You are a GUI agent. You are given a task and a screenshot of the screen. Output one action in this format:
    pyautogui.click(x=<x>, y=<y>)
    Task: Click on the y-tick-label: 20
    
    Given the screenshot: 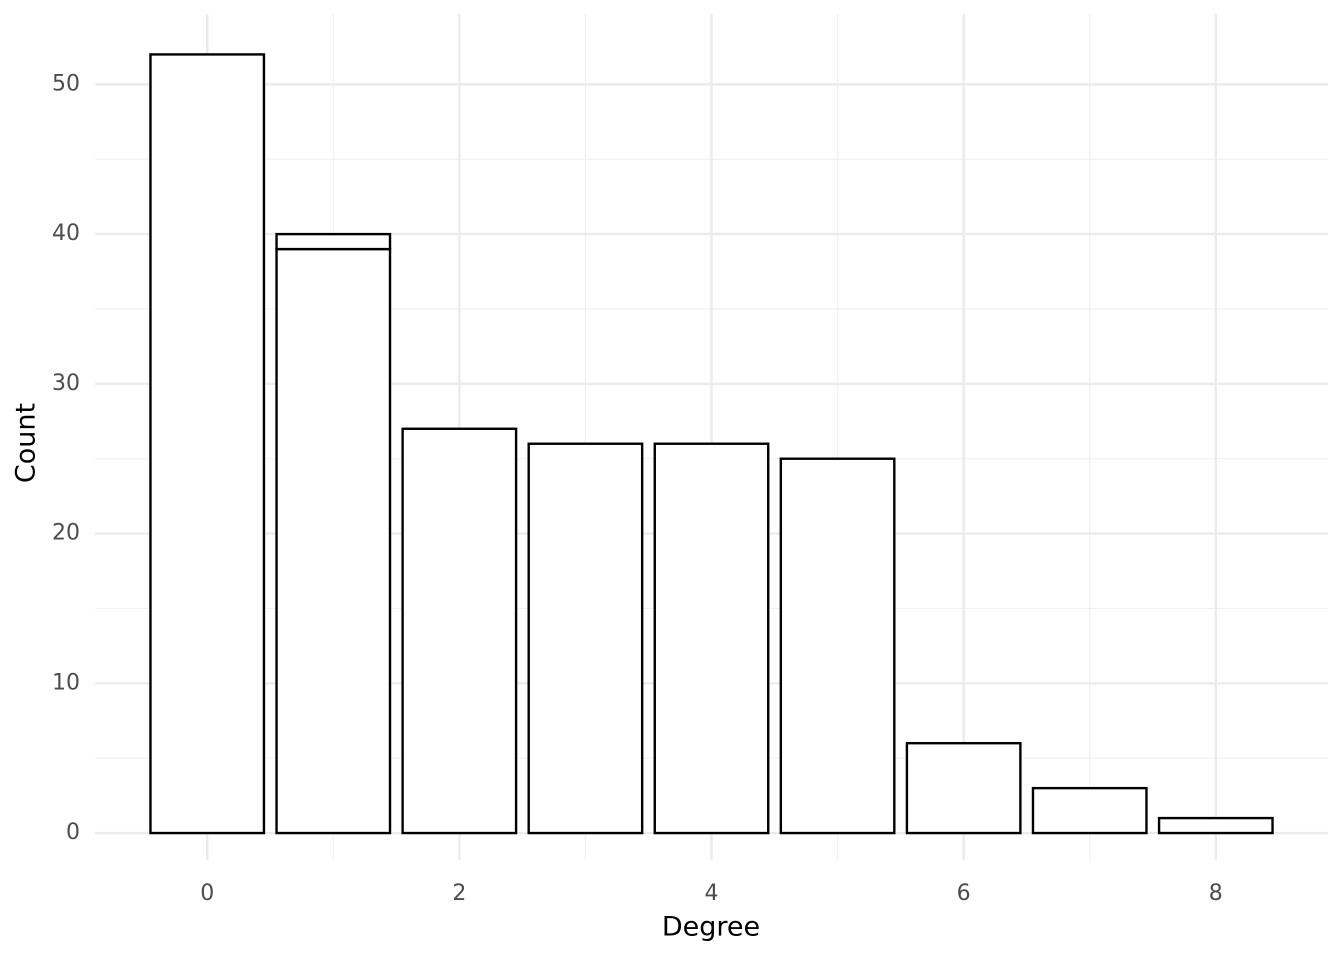 What is the action you would take?
    pyautogui.click(x=66, y=533)
    